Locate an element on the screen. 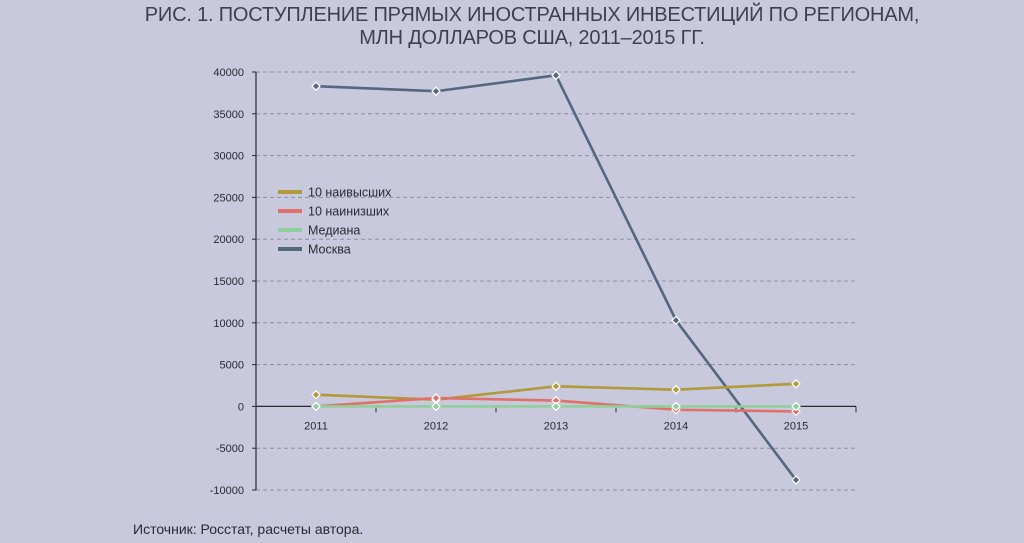  legend-label: Москва is located at coordinates (329, 250).